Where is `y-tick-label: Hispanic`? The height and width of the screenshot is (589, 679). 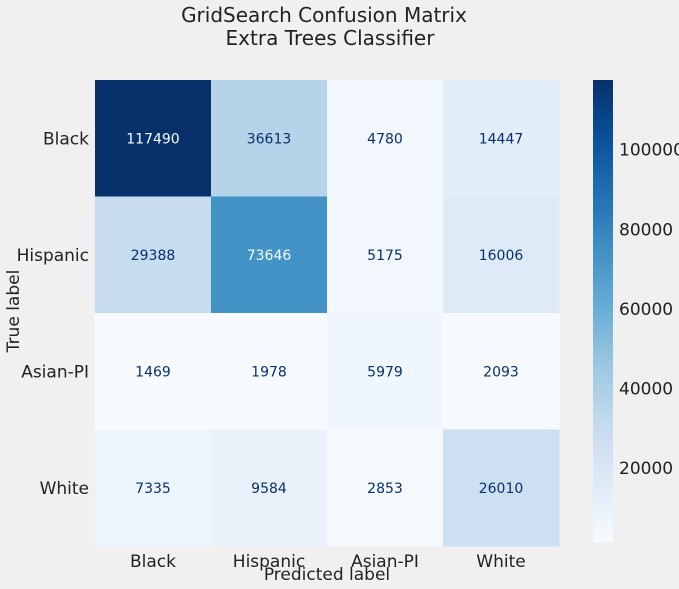 y-tick-label: Hispanic is located at coordinates (53, 256).